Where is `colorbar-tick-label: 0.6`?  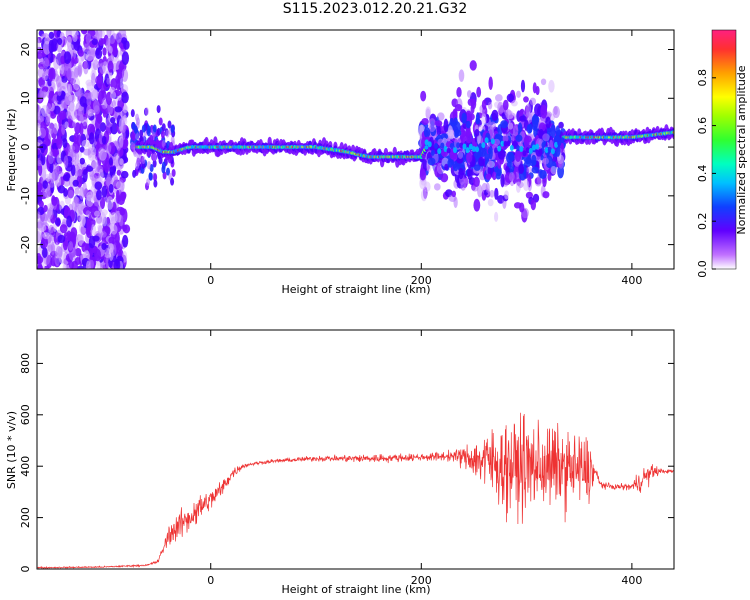
colorbar-tick-label: 0.6 is located at coordinates (702, 126).